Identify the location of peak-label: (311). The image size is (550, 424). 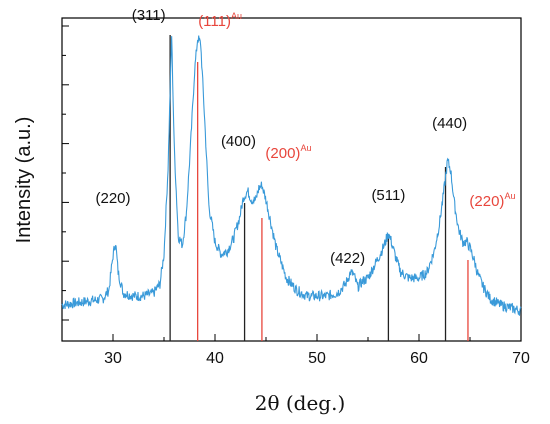
(149, 15).